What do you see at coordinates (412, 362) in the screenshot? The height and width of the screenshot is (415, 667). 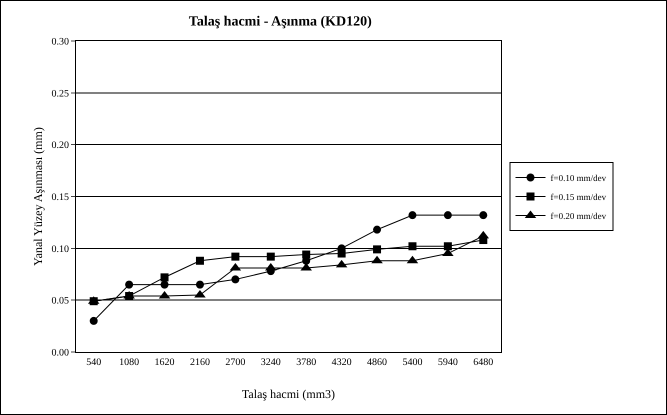 I see `x-tick-label: 5400` at bounding box center [412, 362].